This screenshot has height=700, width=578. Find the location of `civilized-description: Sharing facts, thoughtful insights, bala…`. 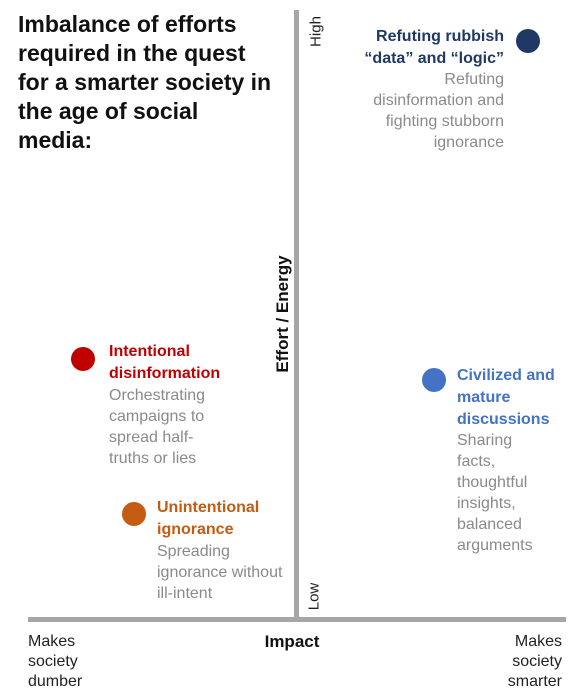

civilized-description: Sharing facts, thoughtful insights, bala… is located at coordinates (495, 493).